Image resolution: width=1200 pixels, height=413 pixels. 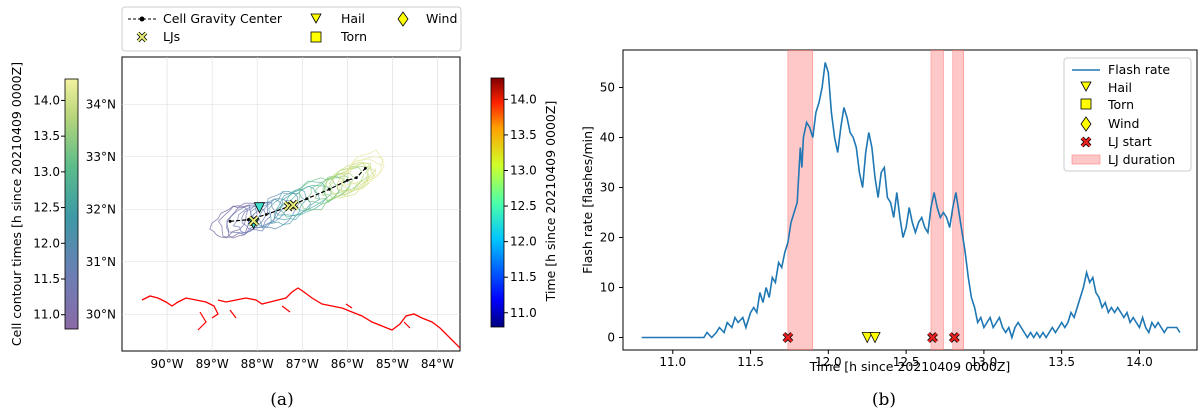 I want to click on x-tick-label: 12.5, so click(x=906, y=362).